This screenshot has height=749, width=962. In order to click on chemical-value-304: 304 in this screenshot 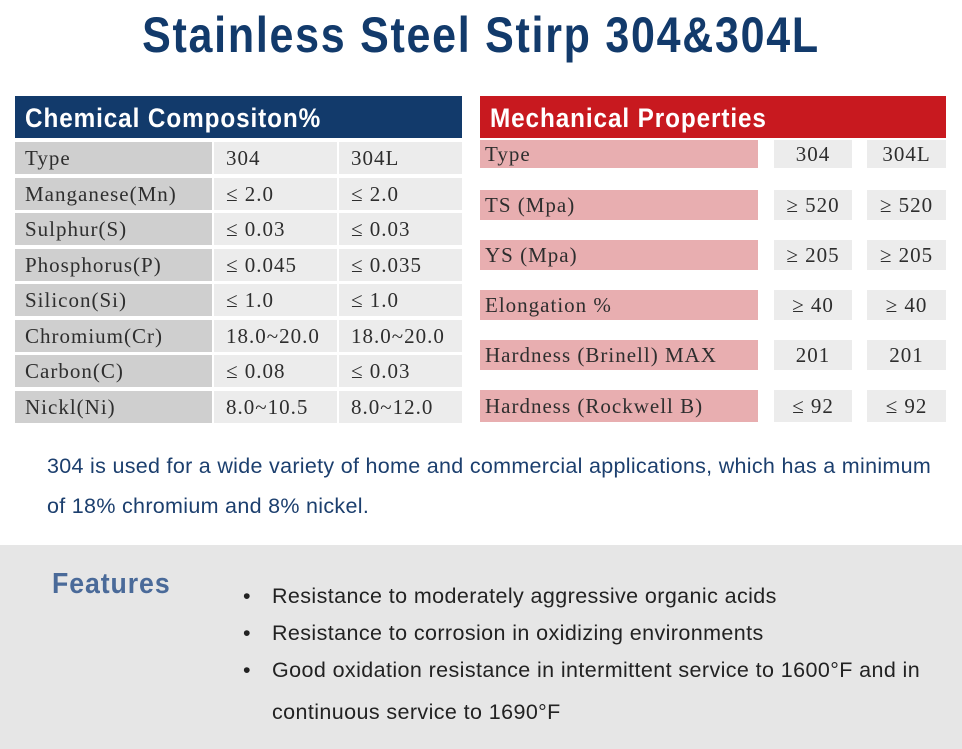, I will do `click(275, 158)`.